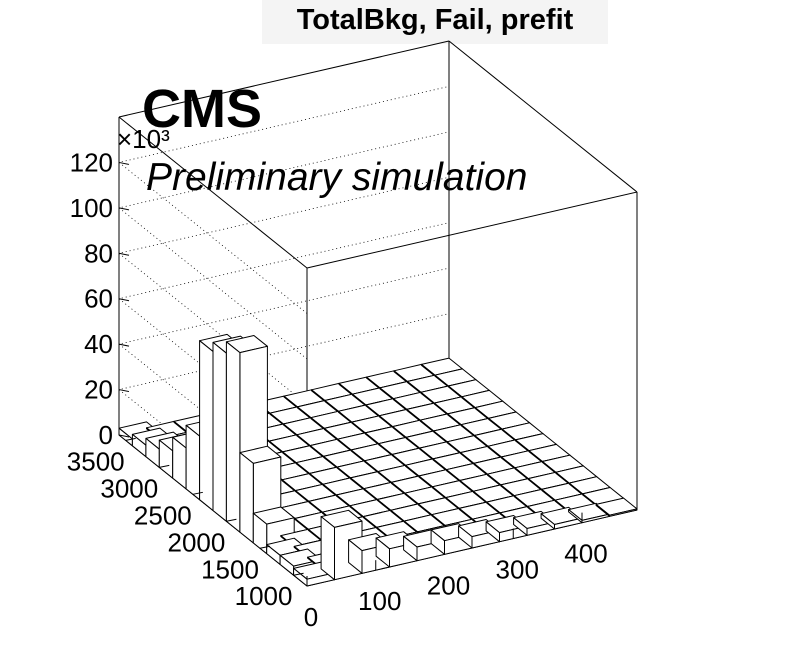 This screenshot has width=796, height=672. What do you see at coordinates (98, 344) in the screenshot?
I see `z-tick-label: 40` at bounding box center [98, 344].